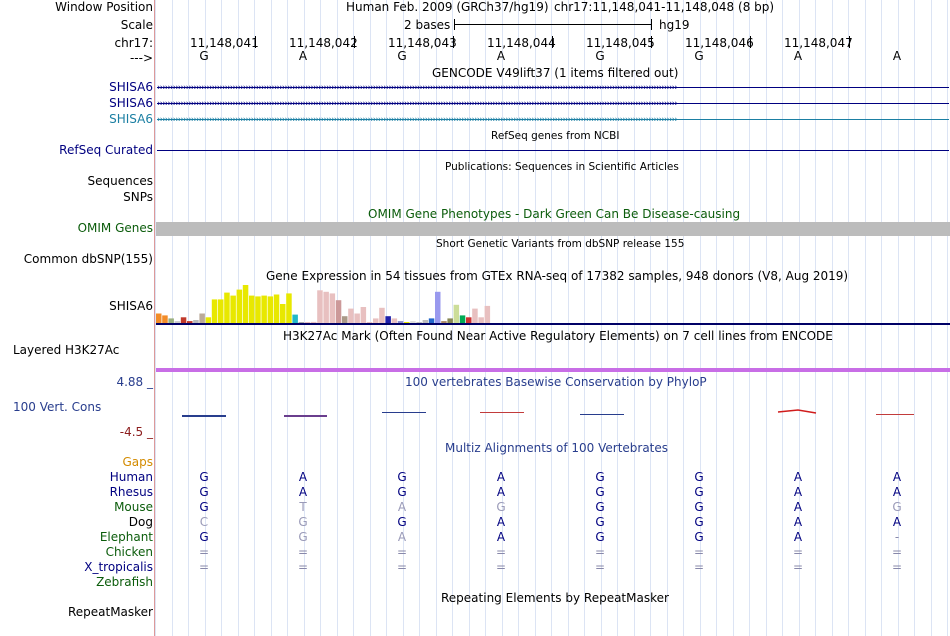 This screenshot has height=636, width=950. Describe the element at coordinates (106, 150) in the screenshot. I see `refseq-label: RefSeq Curated` at that location.